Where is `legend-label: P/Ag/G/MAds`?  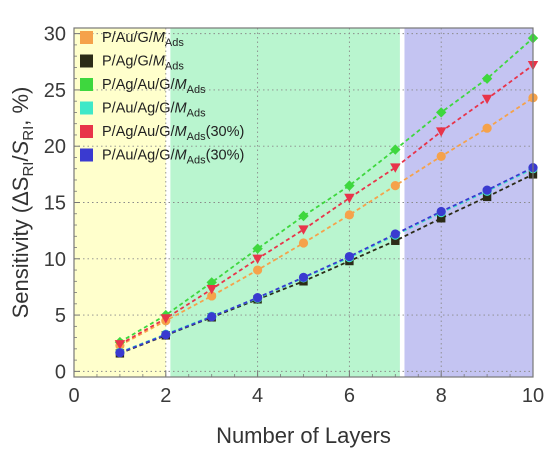
legend-label: P/Ag/G/MAds is located at coordinates (143, 63).